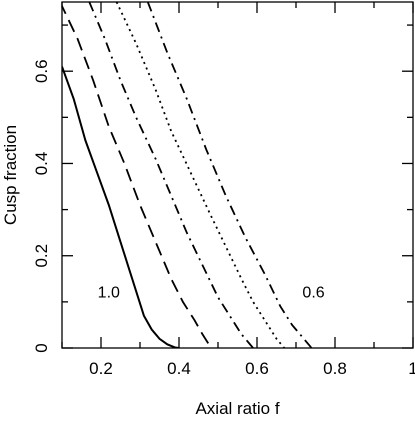 The width and height of the screenshot is (415, 421). I want to click on y-tick-label: 0.2, so click(41, 256).